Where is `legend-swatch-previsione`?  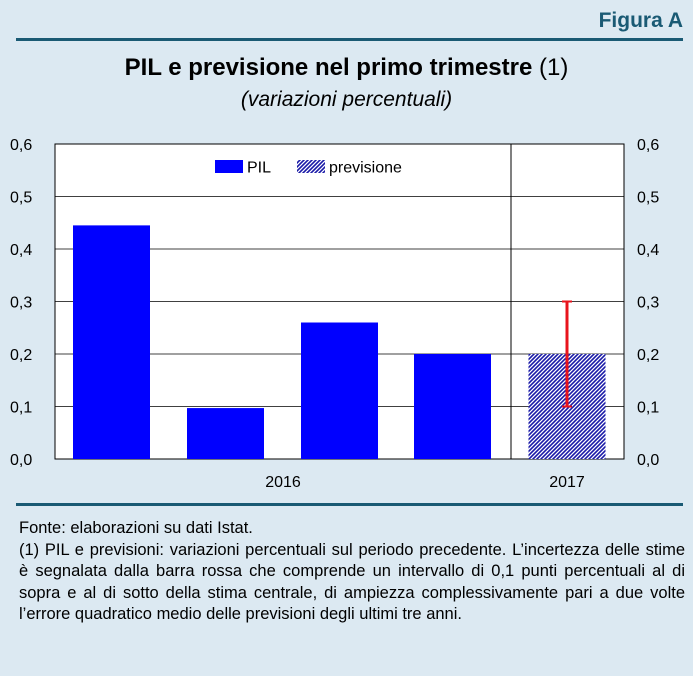 legend-swatch-previsione is located at coordinates (311, 166).